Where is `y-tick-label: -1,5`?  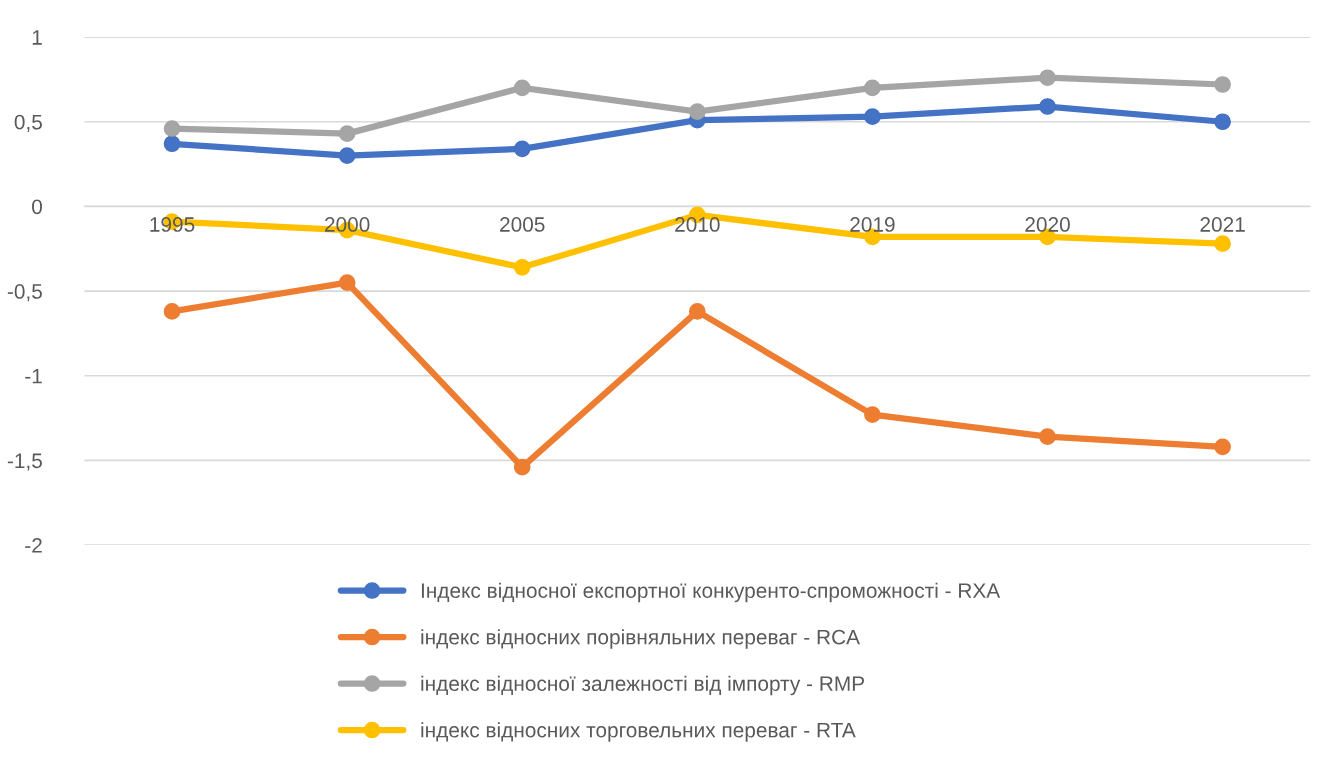 y-tick-label: -1,5 is located at coordinates (24, 462).